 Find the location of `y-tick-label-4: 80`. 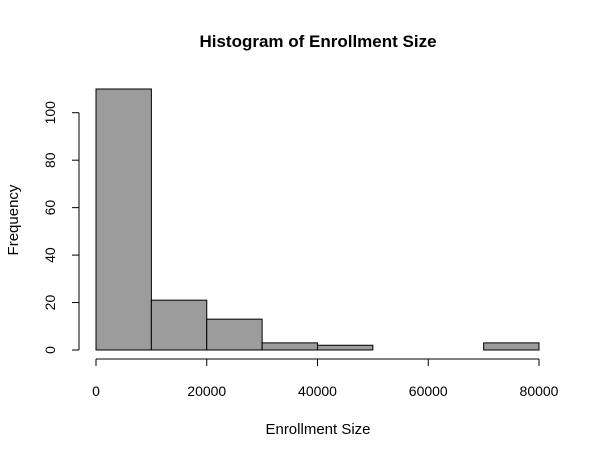

y-tick-label-4: 80 is located at coordinates (50, 160).